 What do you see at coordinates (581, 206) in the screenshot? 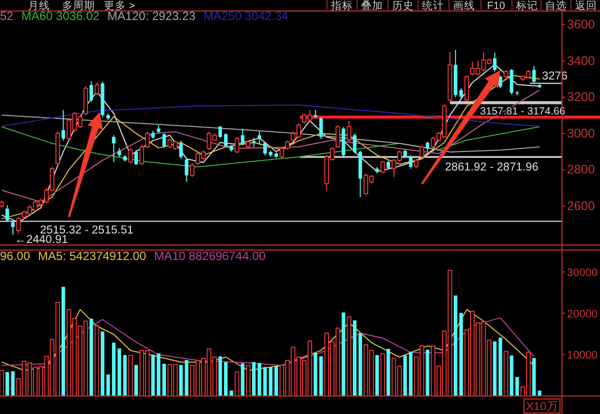
I see `y-tick-label: 2600` at bounding box center [581, 206].